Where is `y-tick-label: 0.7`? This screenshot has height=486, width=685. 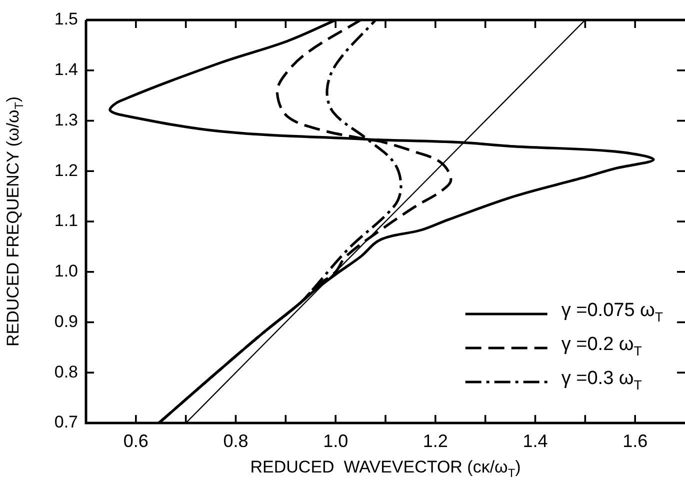
y-tick-label: 0.7 is located at coordinates (66, 422).